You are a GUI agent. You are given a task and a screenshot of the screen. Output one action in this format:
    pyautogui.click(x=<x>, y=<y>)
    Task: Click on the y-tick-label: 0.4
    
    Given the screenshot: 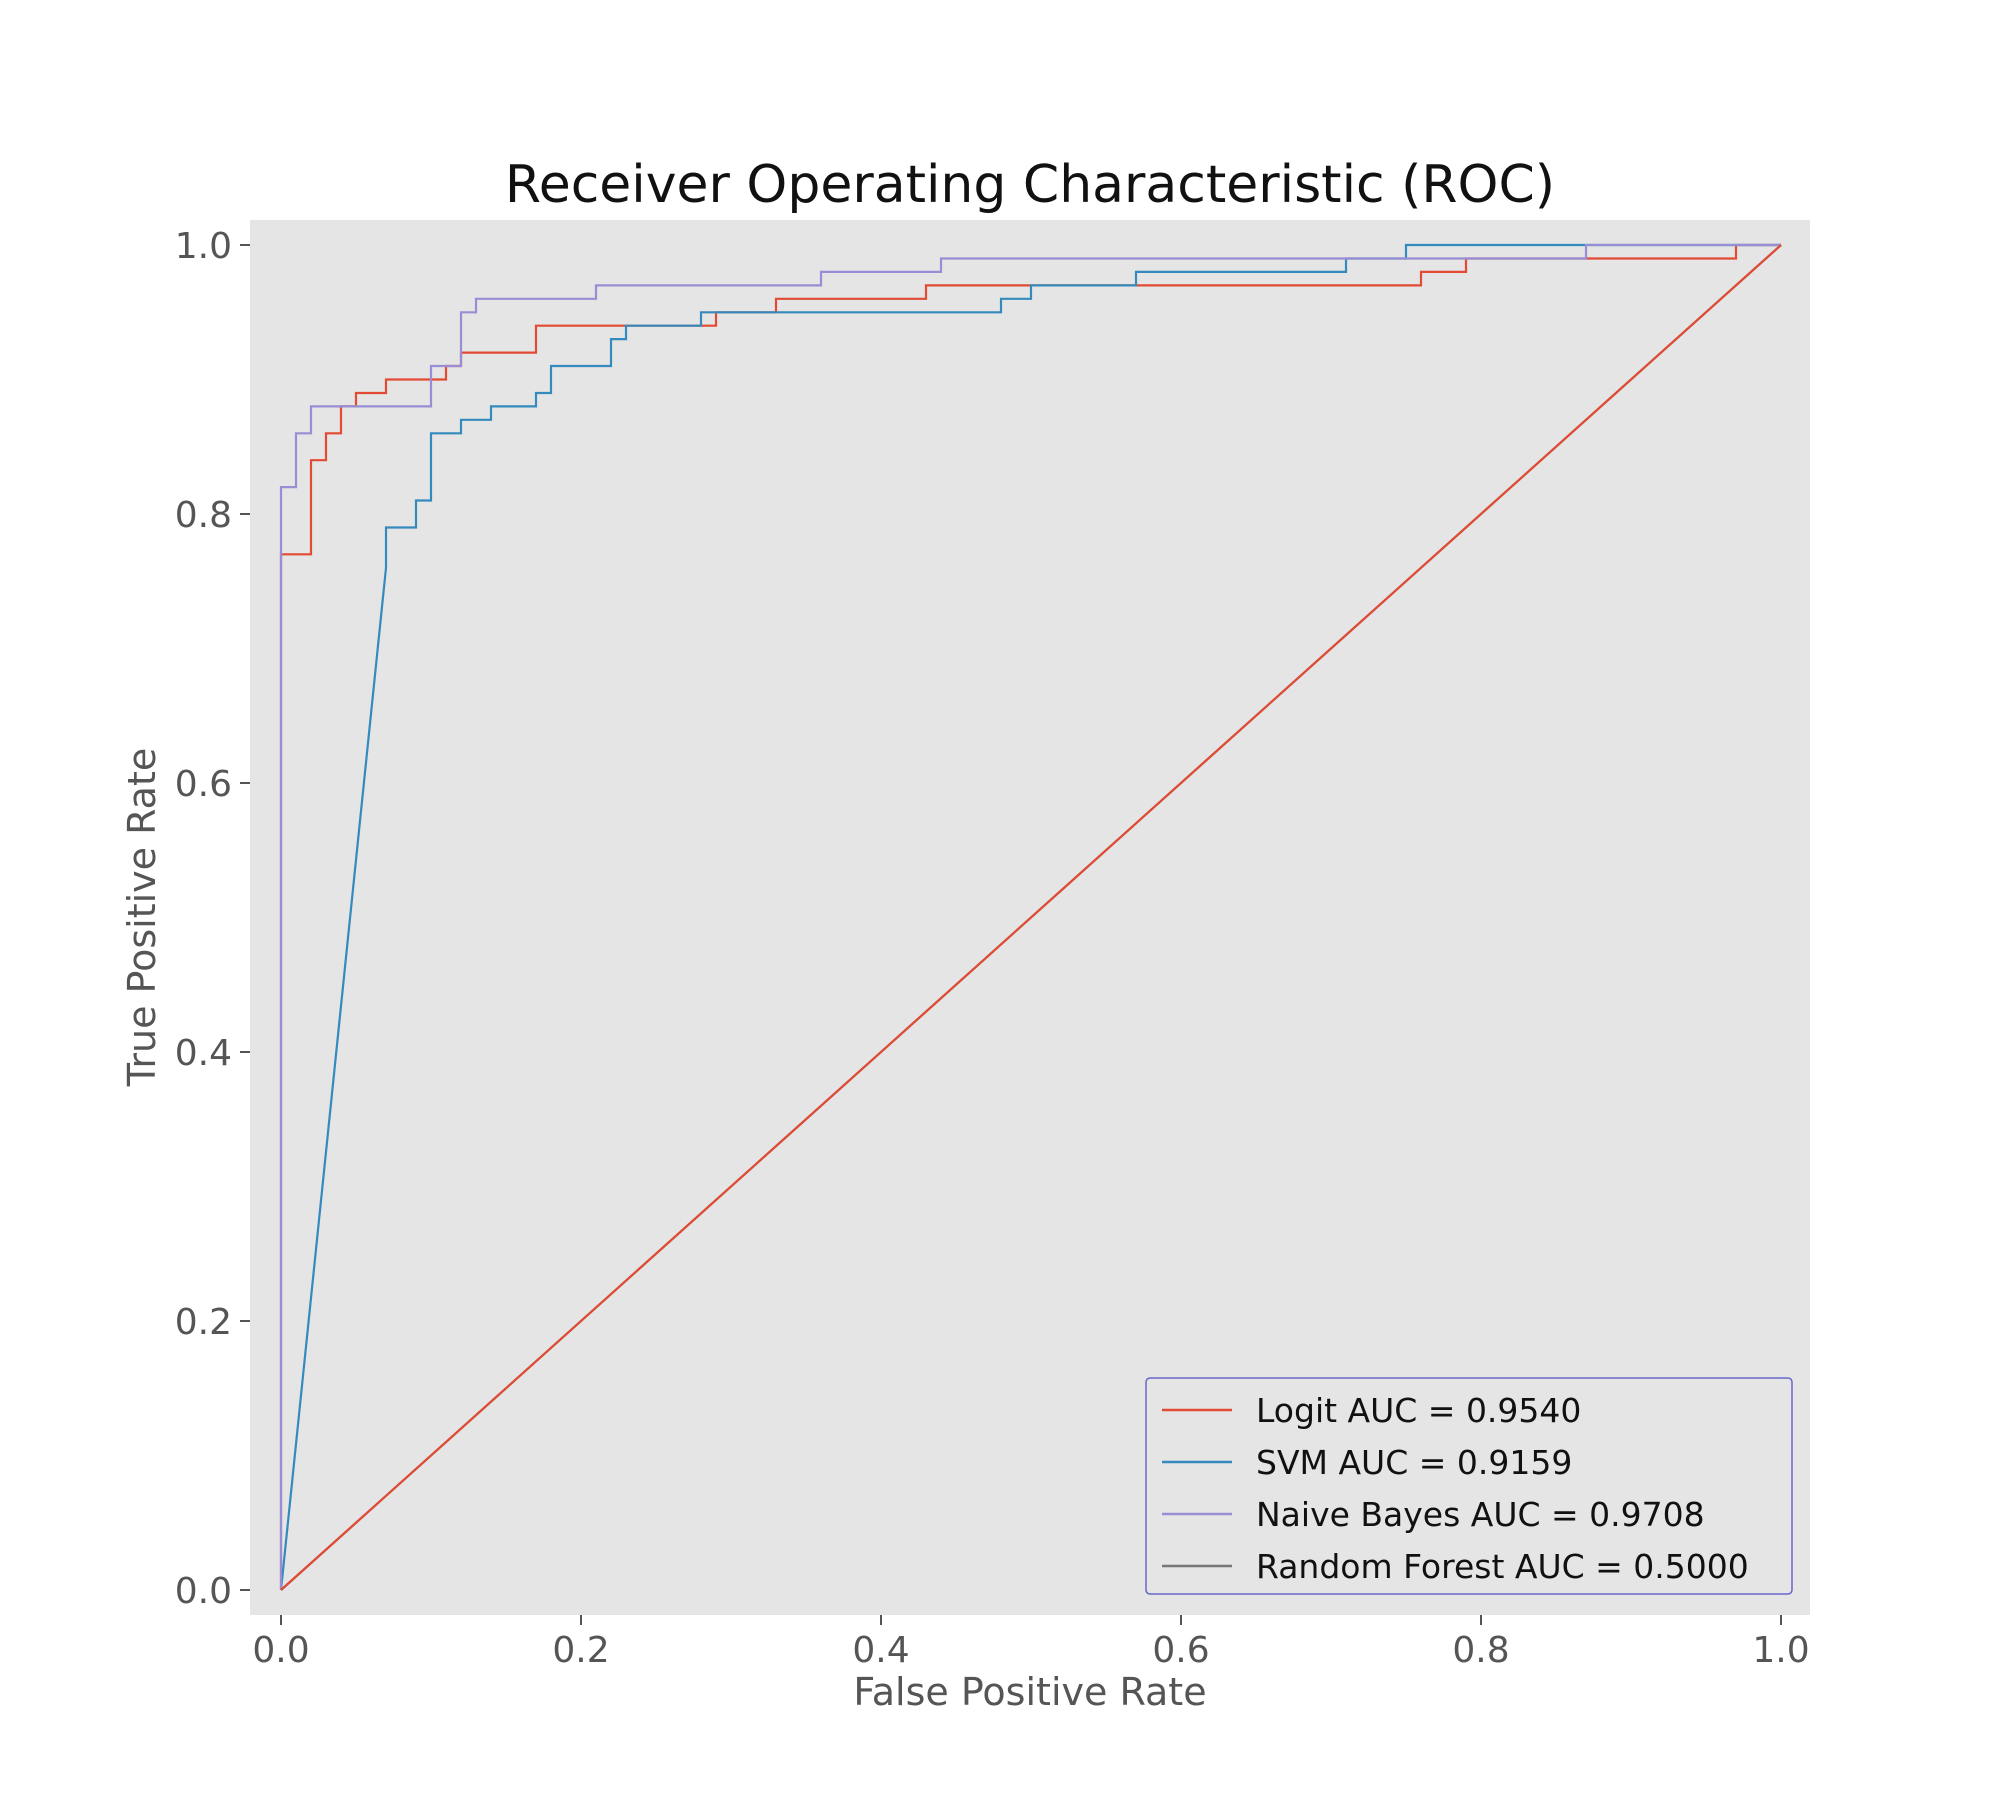 What is the action you would take?
    pyautogui.click(x=203, y=1053)
    